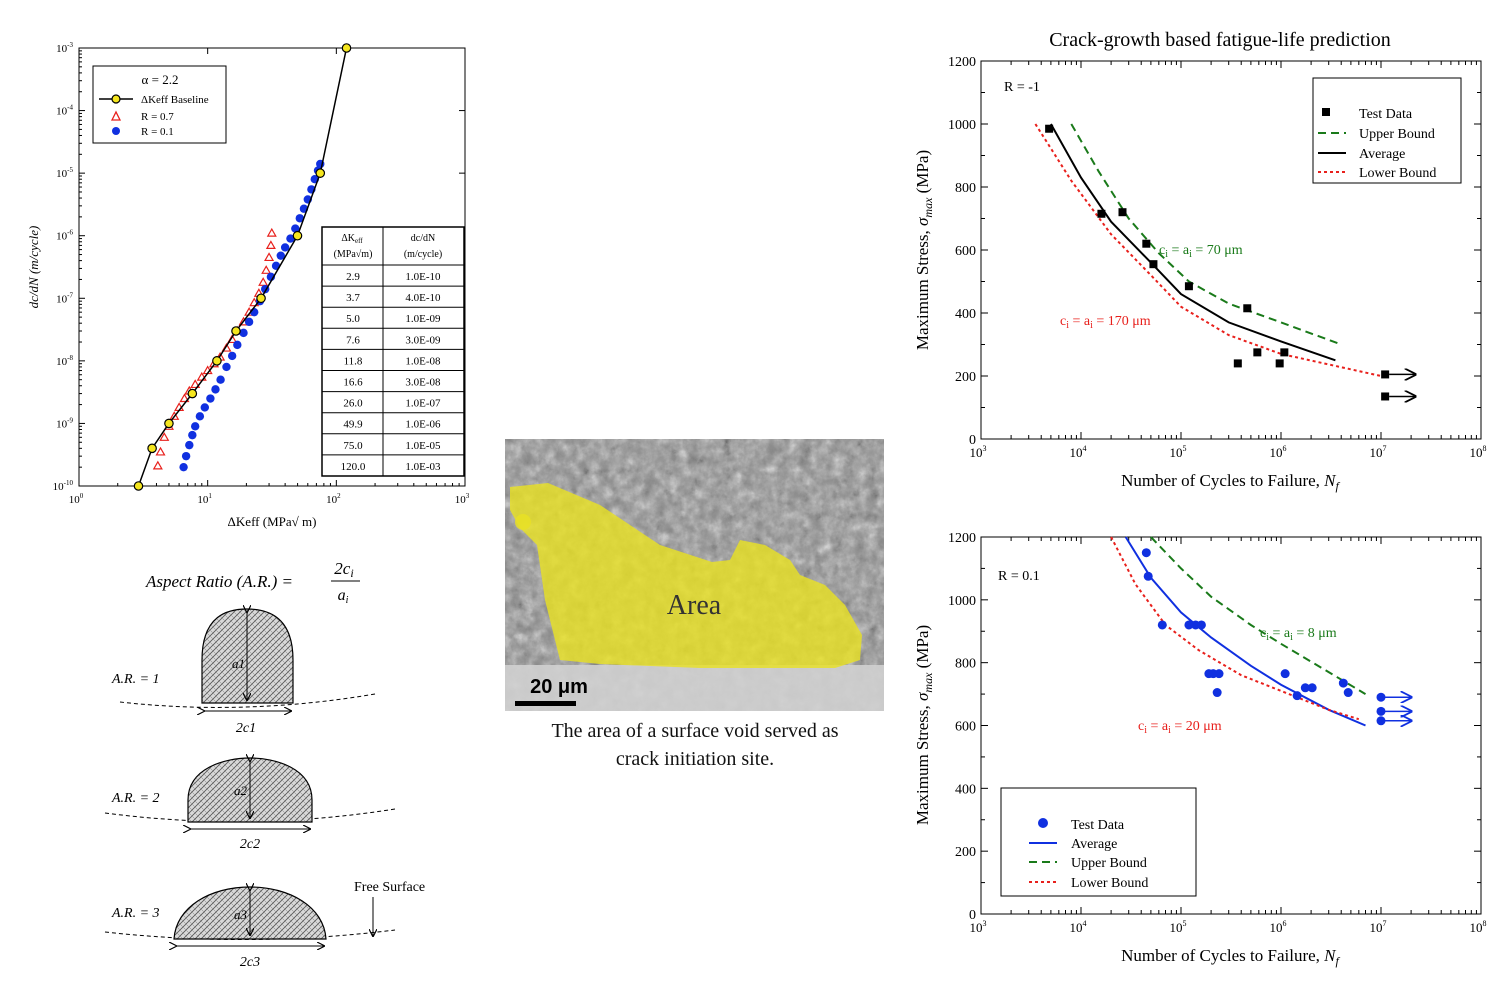  Describe the element at coordinates (1397, 173) in the screenshot. I see `sn1-legend-lower: Lower Bound` at that location.